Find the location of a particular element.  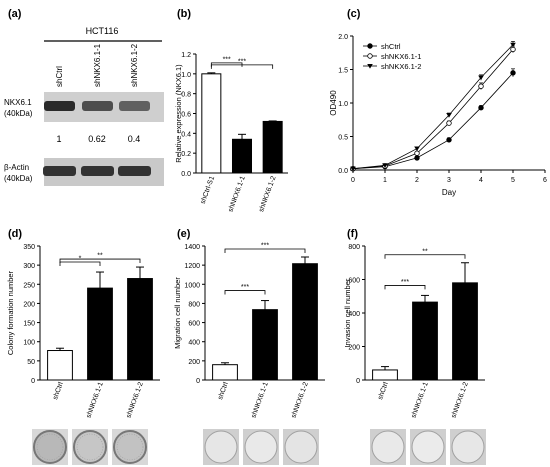

blot-quant-2: 0.62 is located at coordinates (97, 139).